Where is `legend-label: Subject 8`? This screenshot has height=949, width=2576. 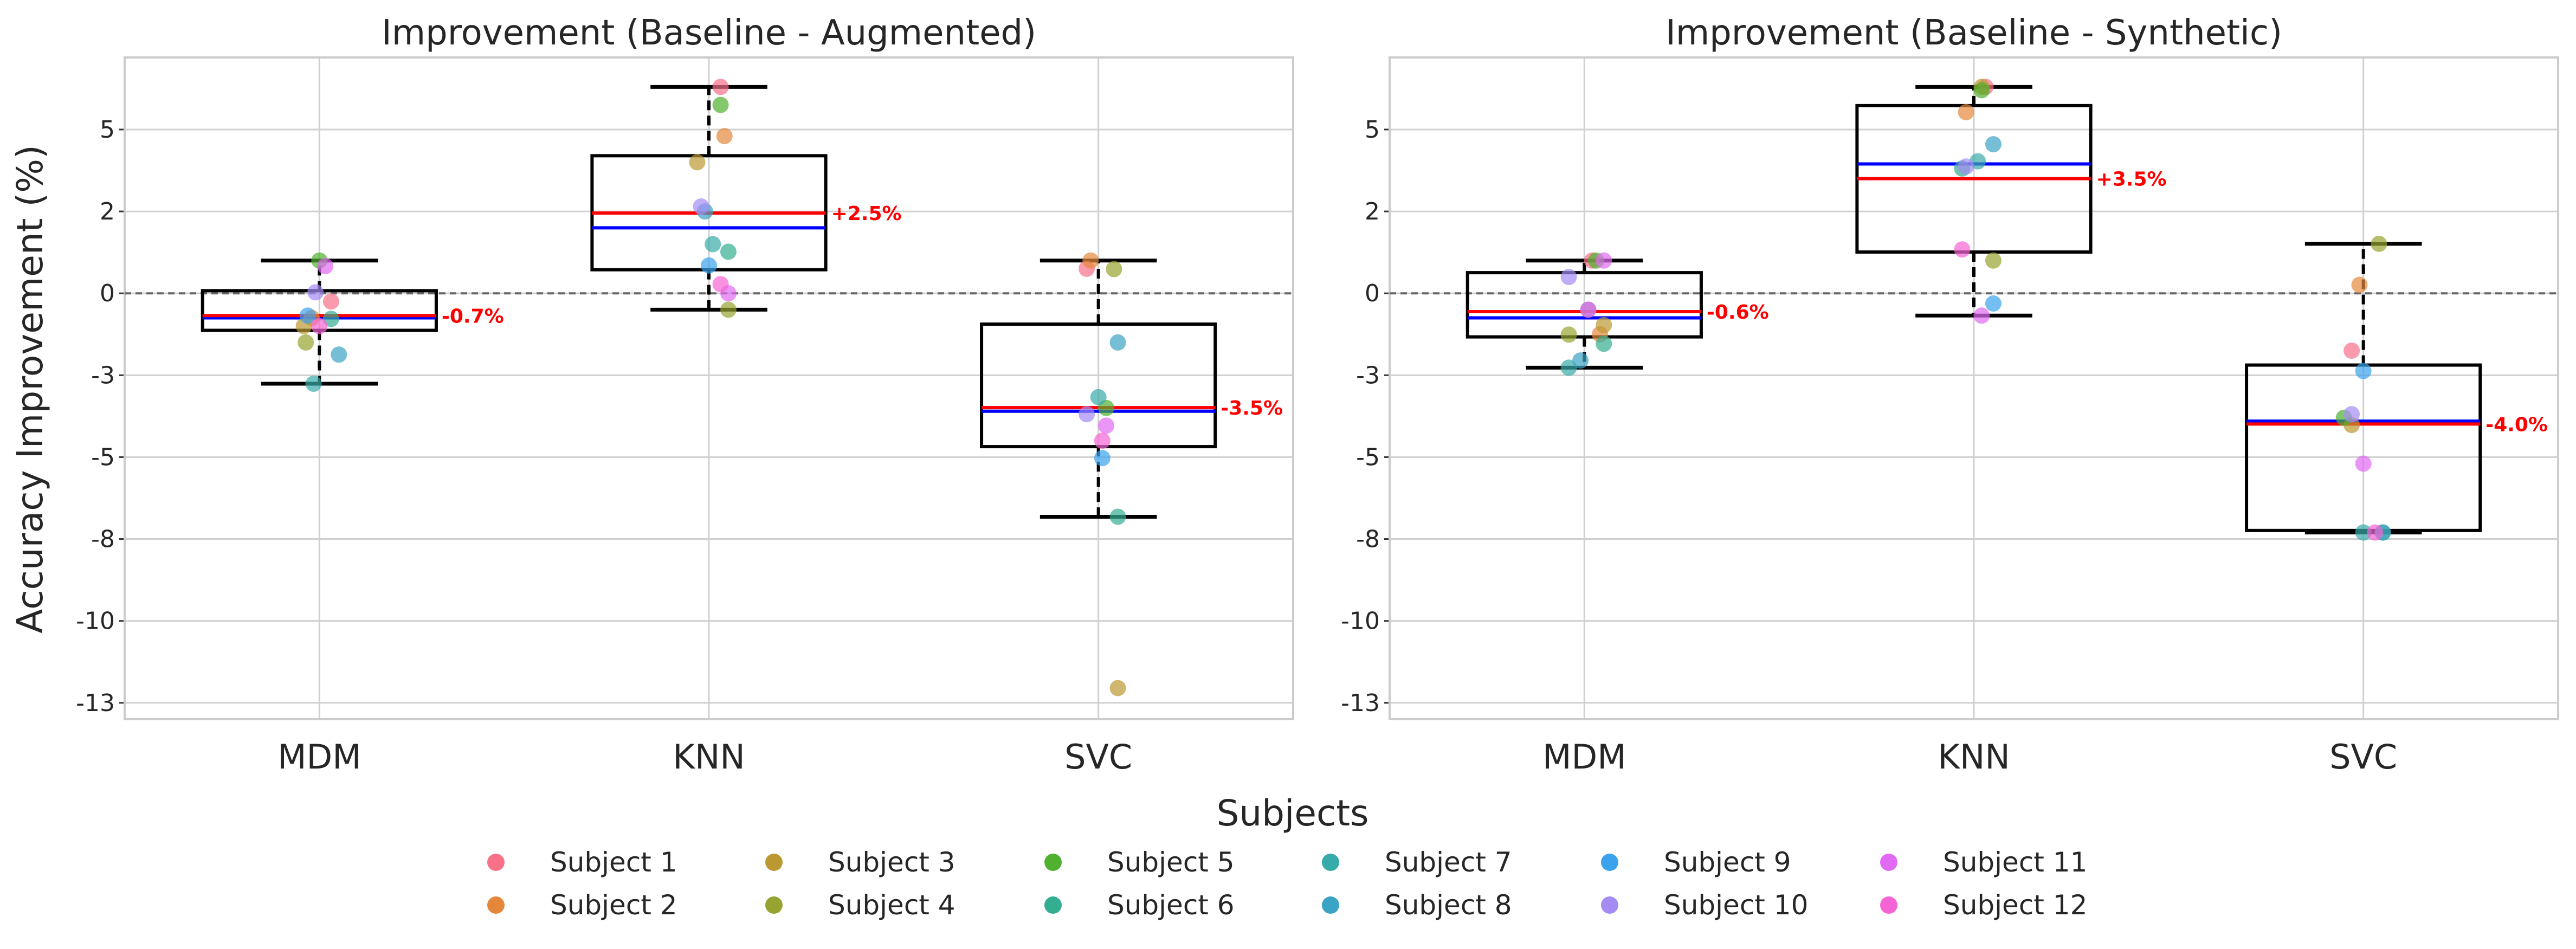 legend-label: Subject 8 is located at coordinates (1448, 905).